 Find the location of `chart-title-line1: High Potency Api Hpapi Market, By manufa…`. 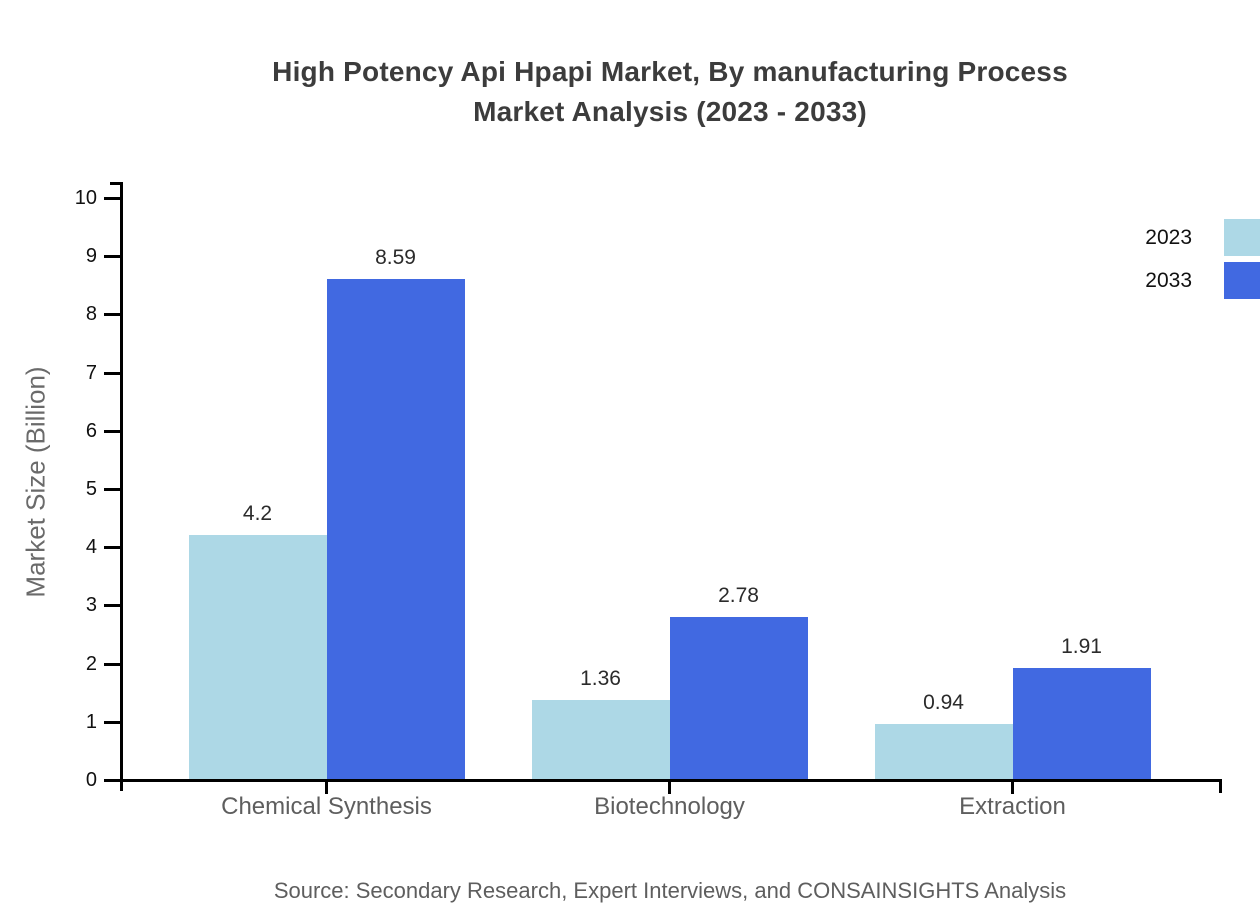

chart-title-line1: High Potency Api Hpapi Market, By manufa… is located at coordinates (670, 71).